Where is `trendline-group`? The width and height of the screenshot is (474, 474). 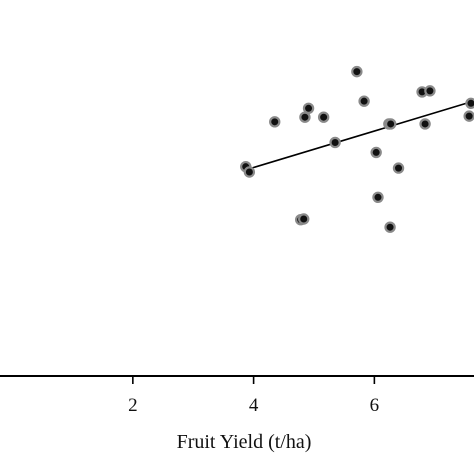
trendline-group is located at coordinates (358, 136).